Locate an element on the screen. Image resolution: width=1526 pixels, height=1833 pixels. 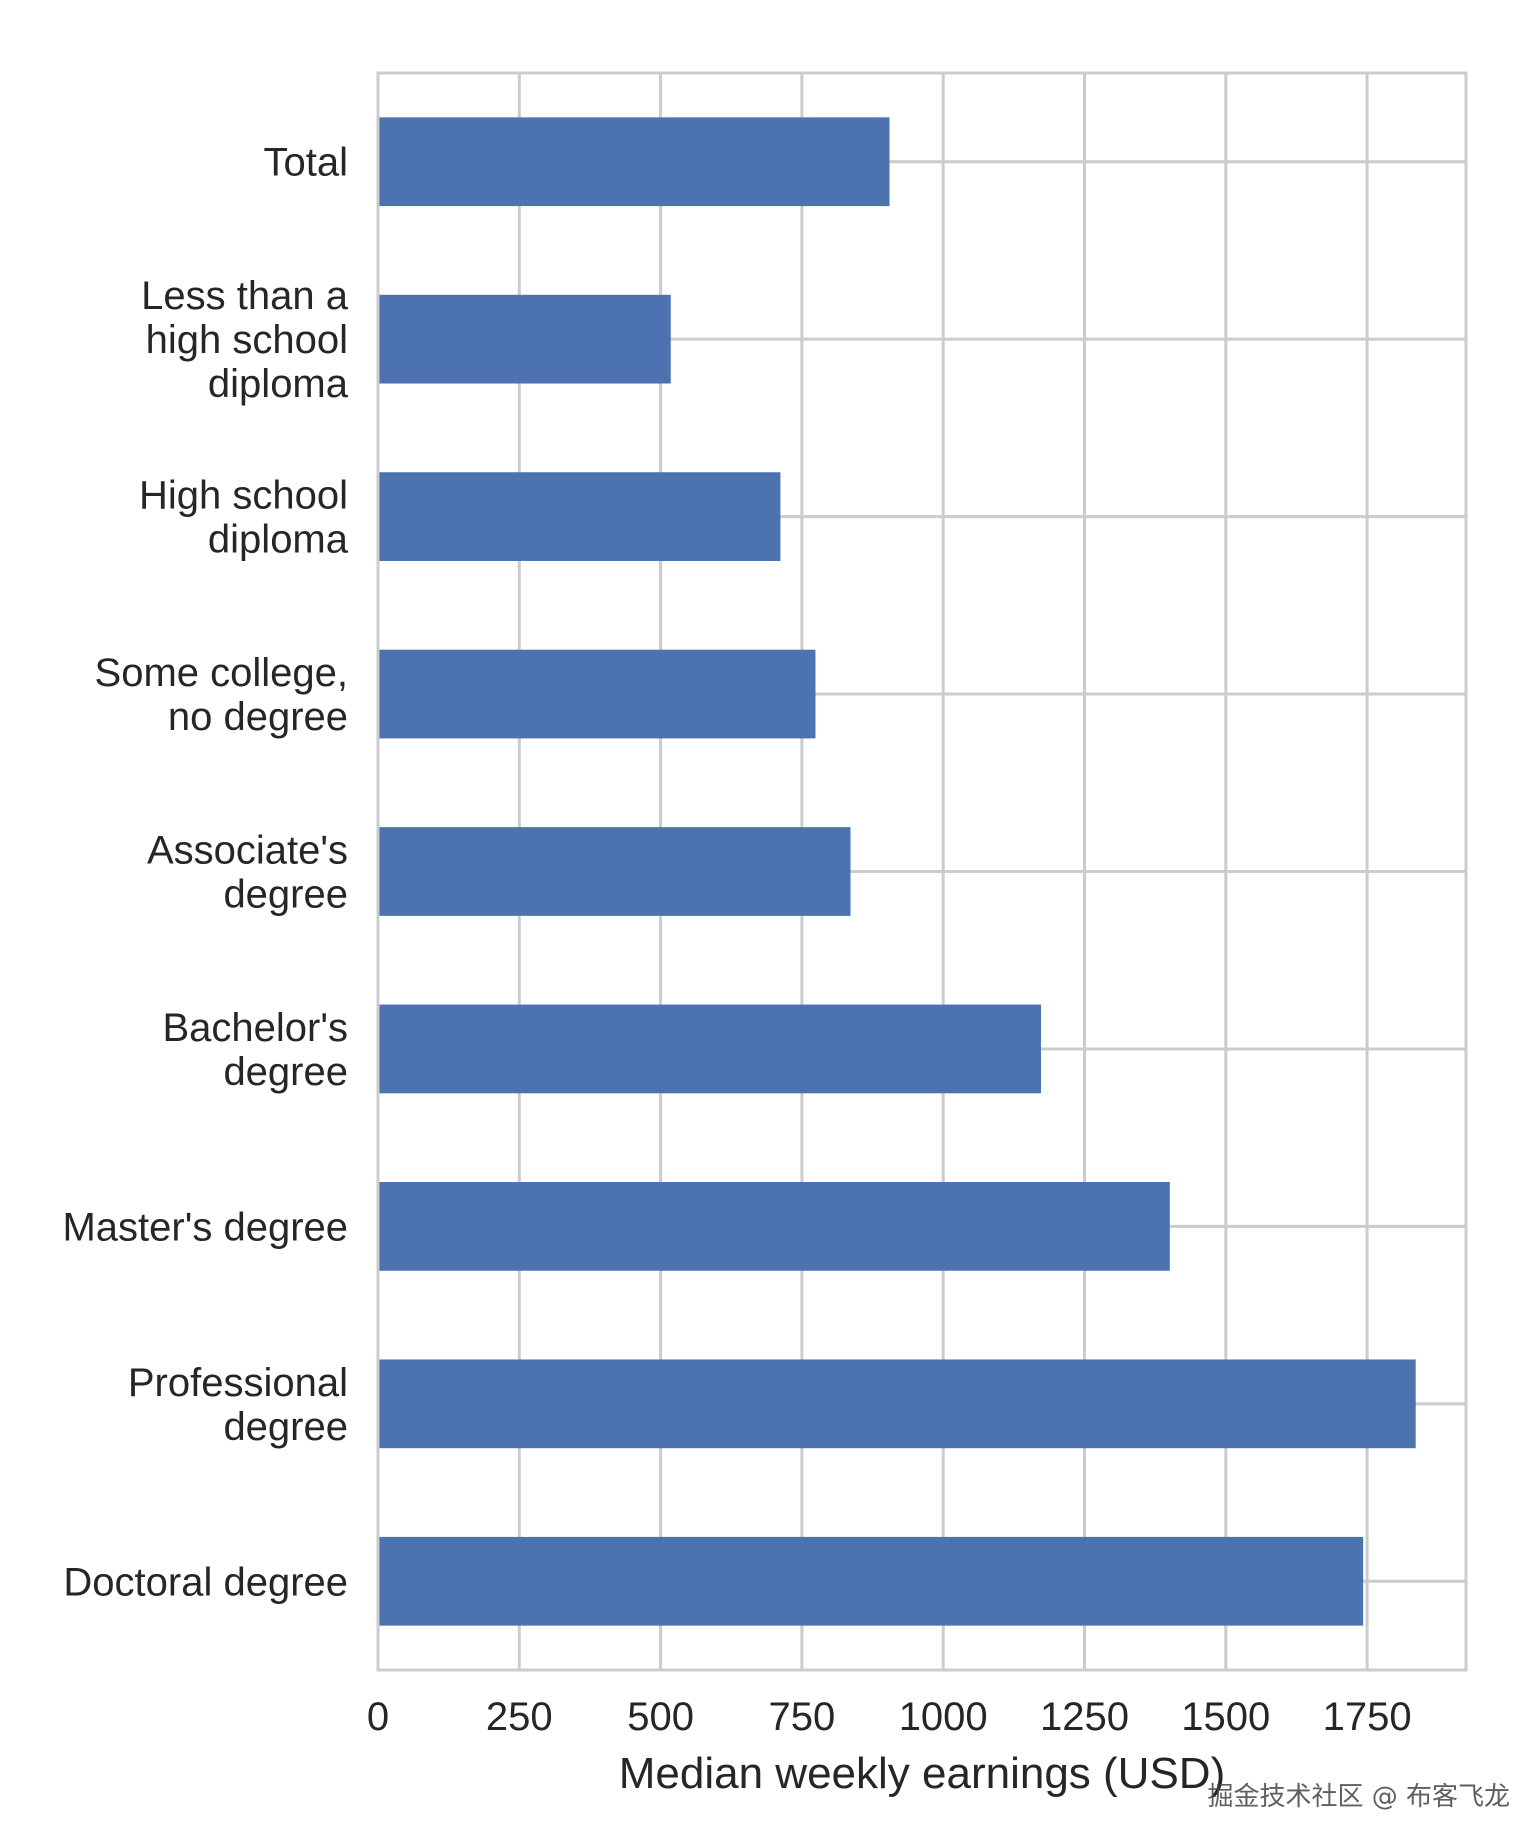
x-tick-label: 0 is located at coordinates (378, 1717).